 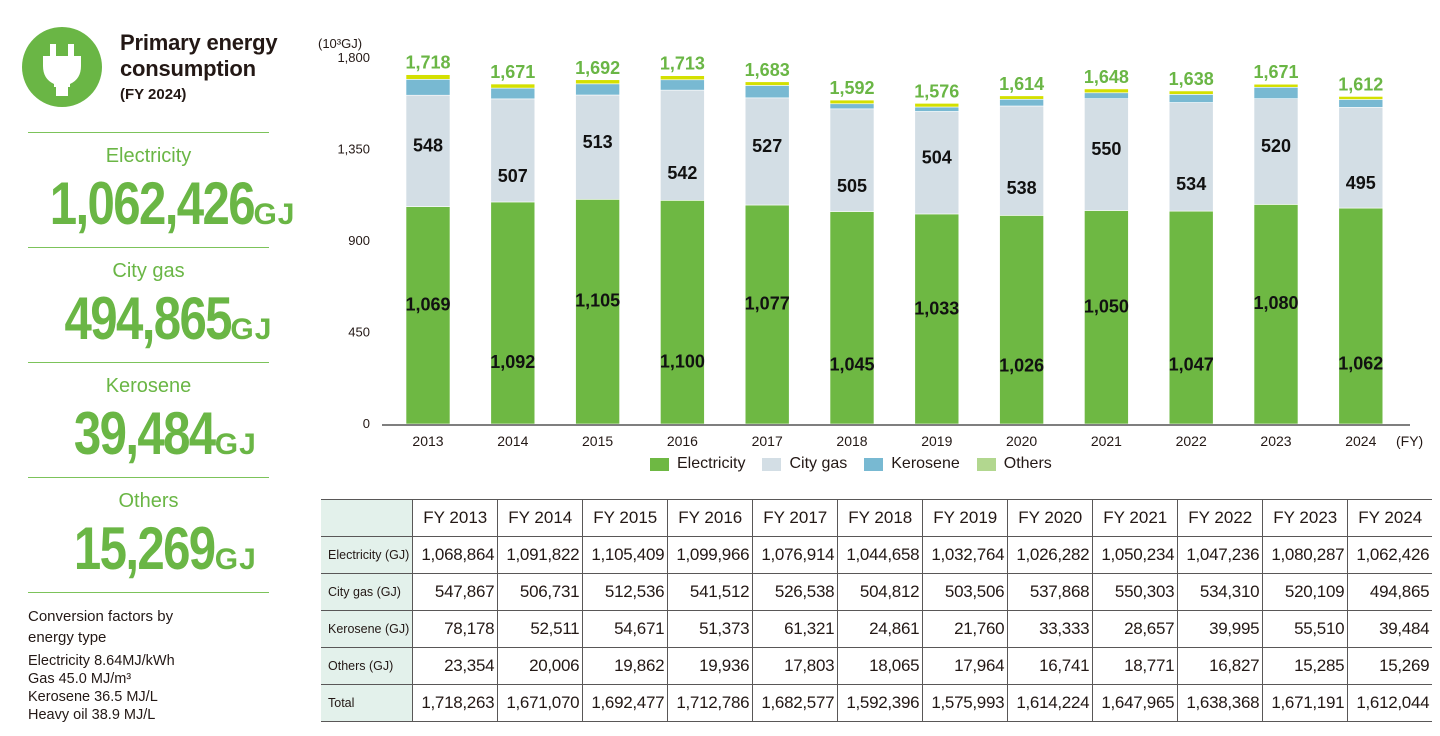 What do you see at coordinates (874, 464) in the screenshot?
I see `legend-swatch-kerosene` at bounding box center [874, 464].